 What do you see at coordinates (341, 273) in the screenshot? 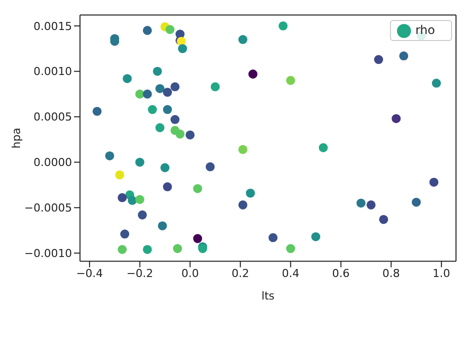
I see `x-tick-label: 0.6` at bounding box center [341, 273].